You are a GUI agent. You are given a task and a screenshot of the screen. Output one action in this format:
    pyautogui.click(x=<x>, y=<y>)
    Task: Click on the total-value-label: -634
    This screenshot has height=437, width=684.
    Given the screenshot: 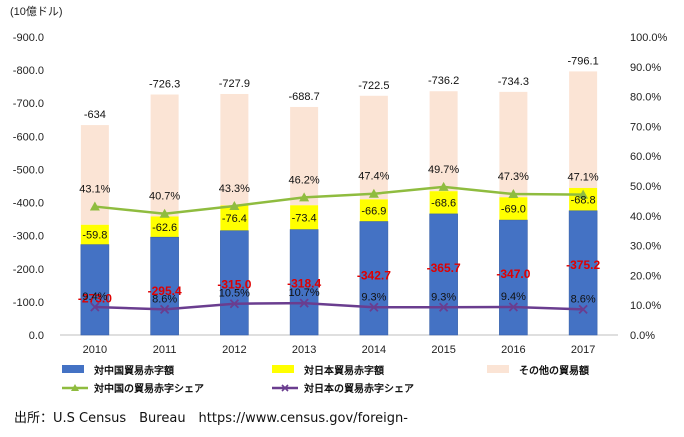 What is the action you would take?
    pyautogui.click(x=95, y=115)
    